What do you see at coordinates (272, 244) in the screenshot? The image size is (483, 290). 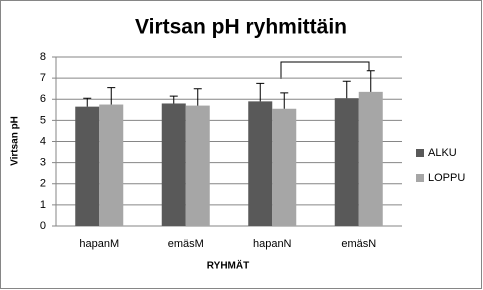 I see `x-tick-label: hapanN` at bounding box center [272, 244].